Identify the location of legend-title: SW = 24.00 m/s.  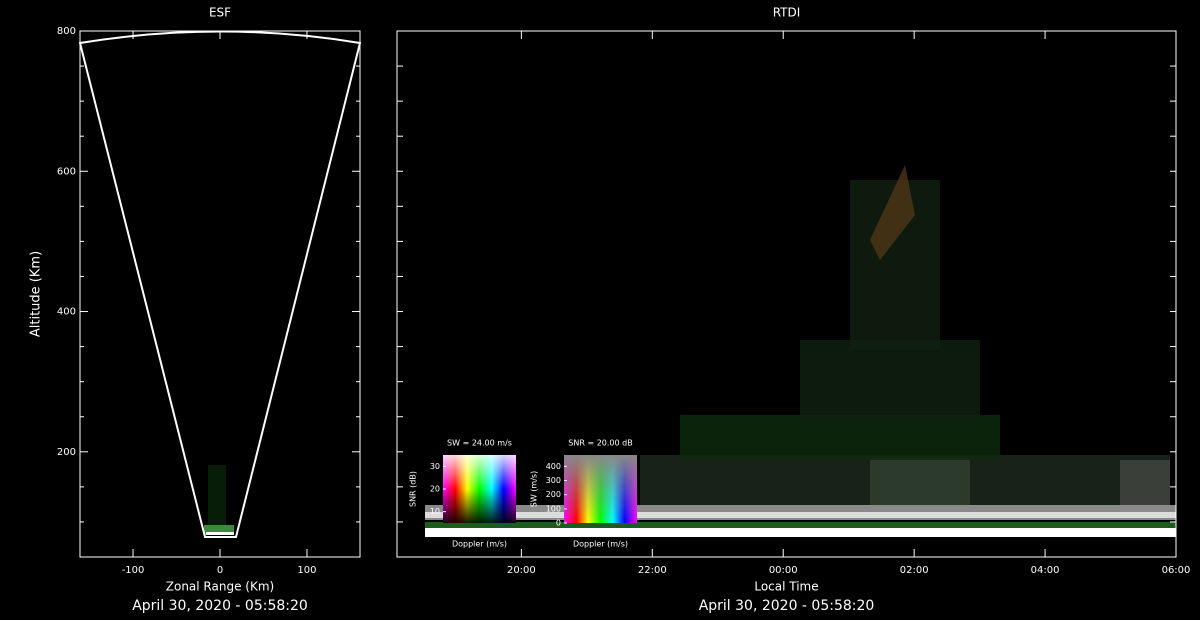
(479, 443).